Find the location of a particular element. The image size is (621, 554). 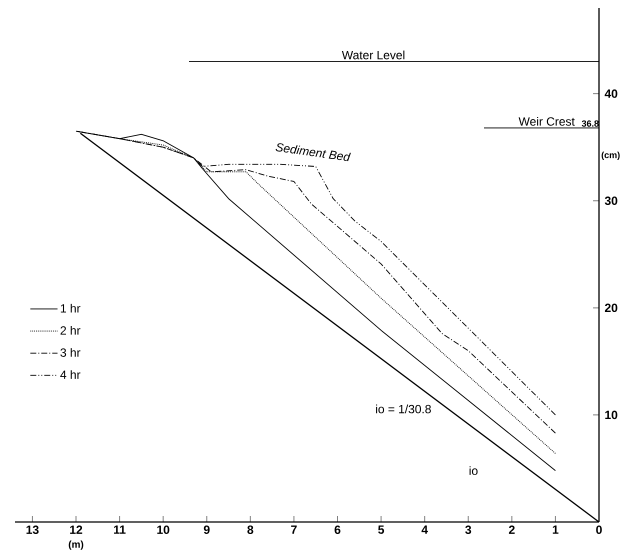

ref-line-label: Weir Crest is located at coordinates (546, 121).